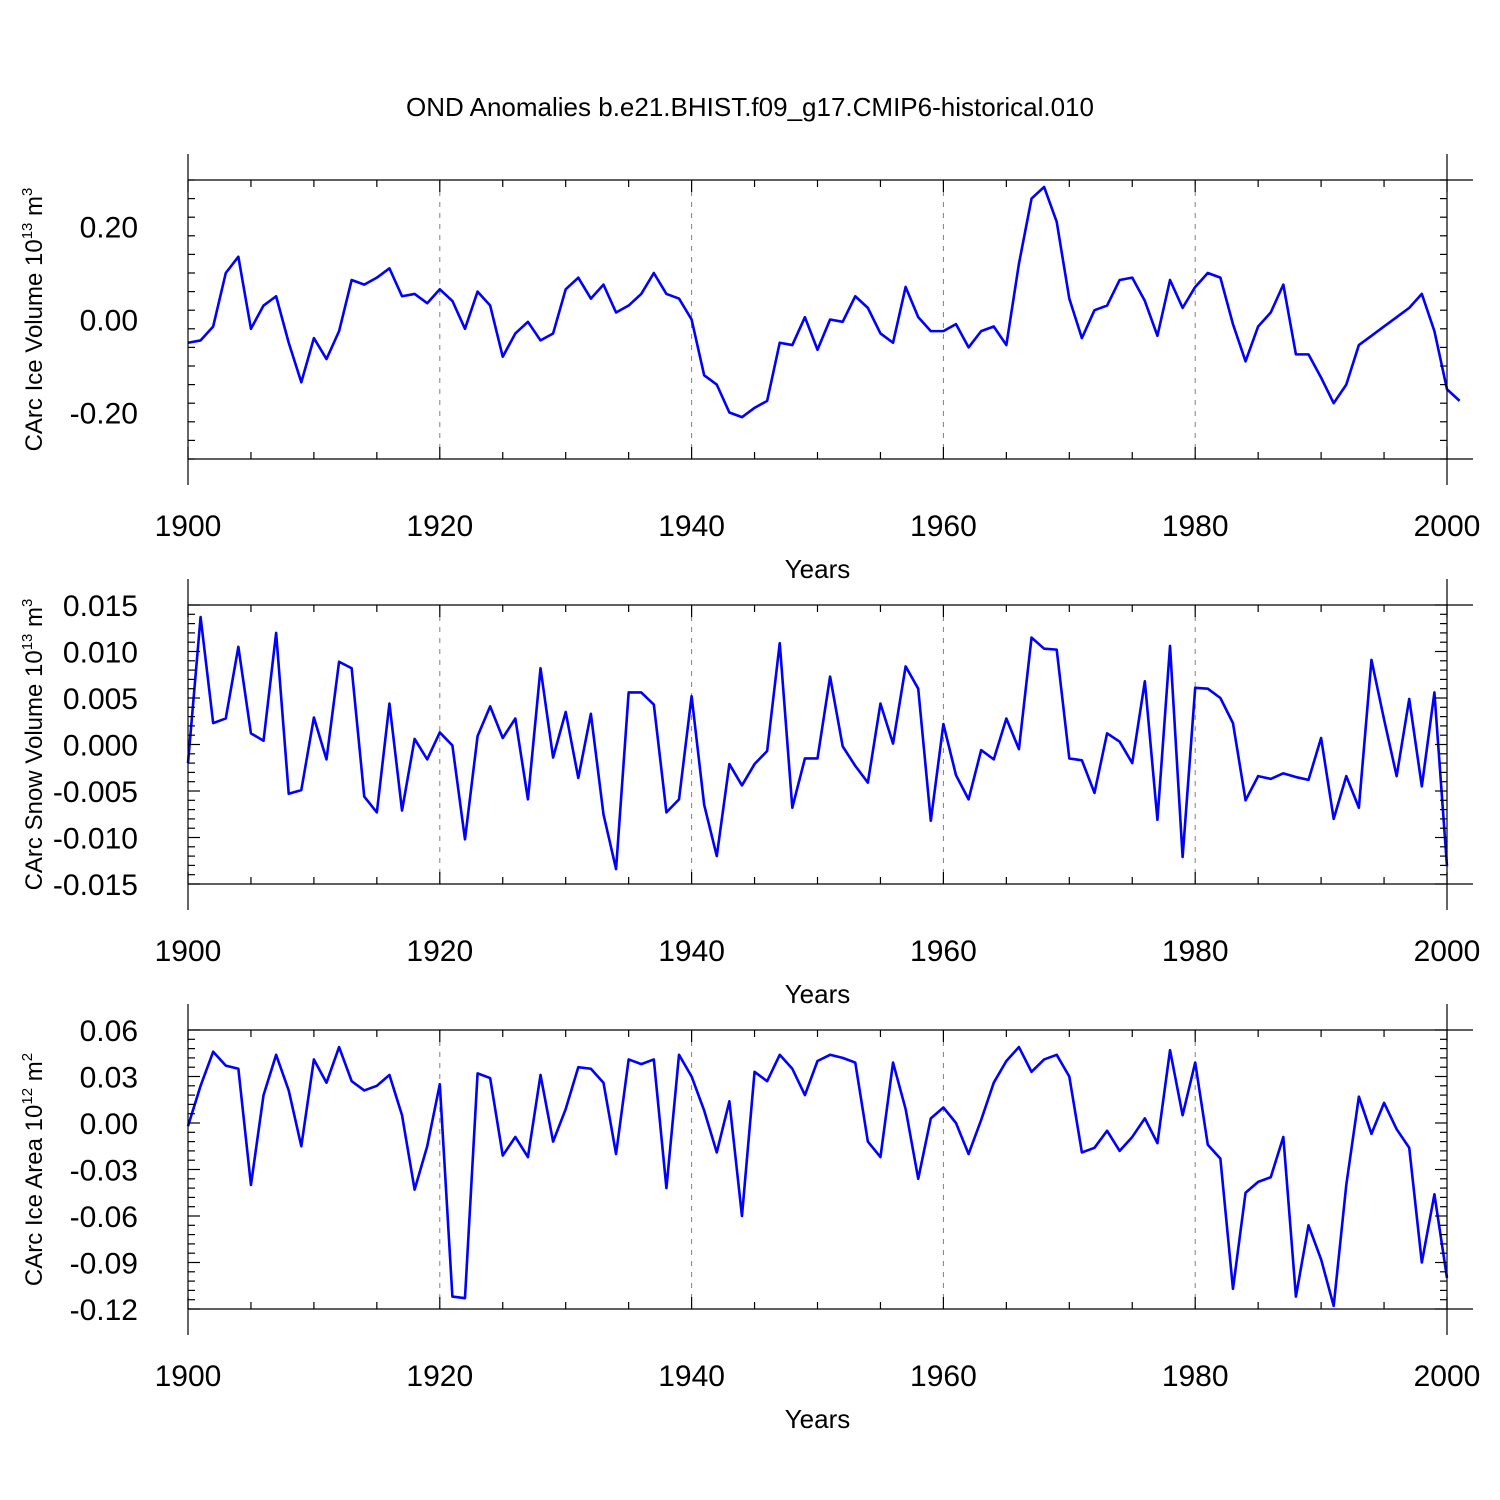  Describe the element at coordinates (95, 885) in the screenshot. I see `y-tick-label: -0.015` at that location.